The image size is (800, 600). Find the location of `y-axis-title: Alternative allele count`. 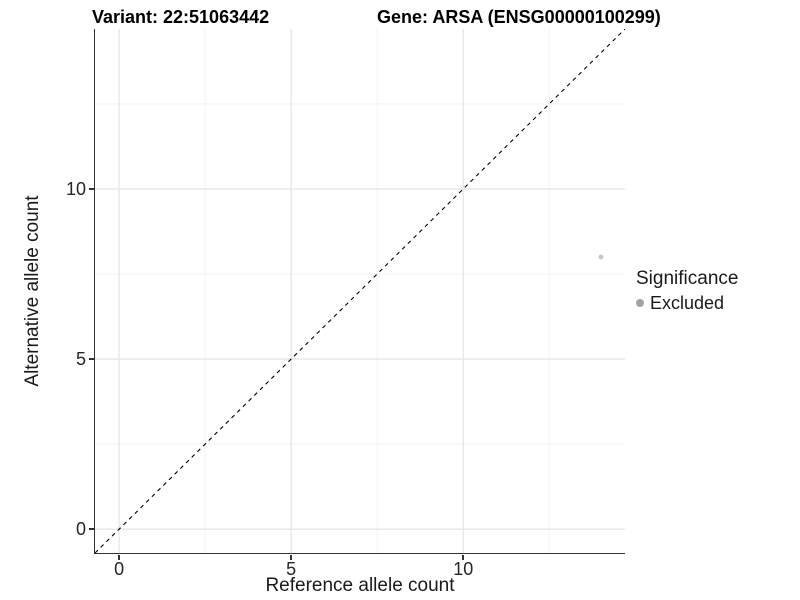

y-axis-title: Alternative allele count is located at coordinates (32, 291).